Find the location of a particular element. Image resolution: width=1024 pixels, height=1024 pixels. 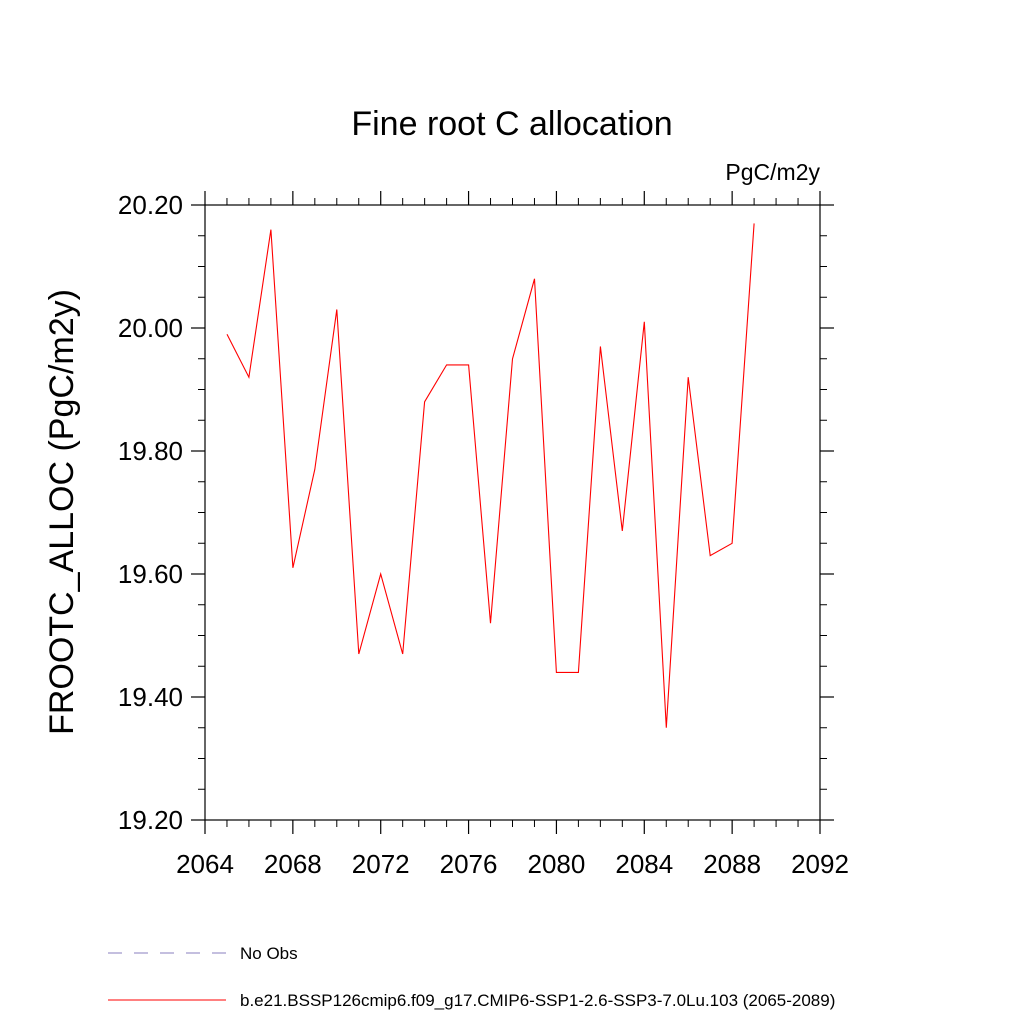

x-tick-label: 2064 is located at coordinates (205, 864).